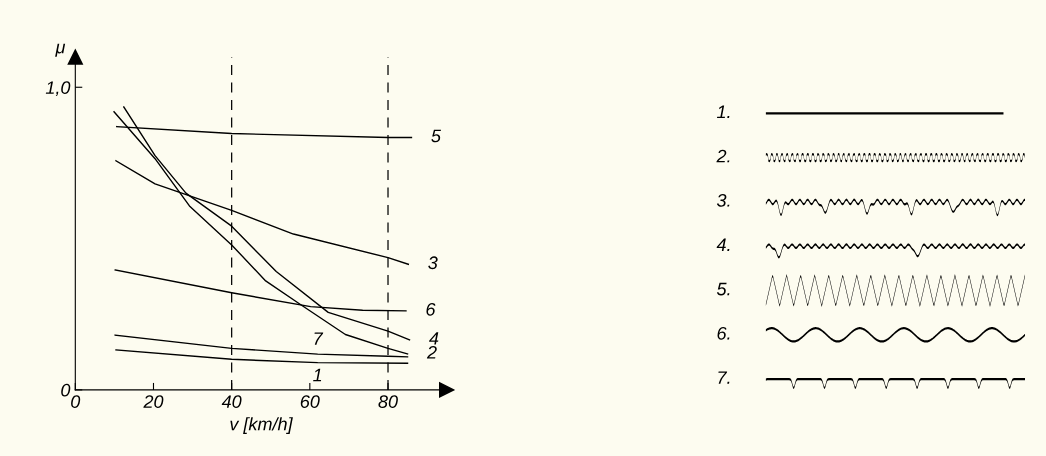 The height and width of the screenshot is (456, 1046). What do you see at coordinates (724, 377) in the screenshot?
I see `text: 7.` at bounding box center [724, 377].